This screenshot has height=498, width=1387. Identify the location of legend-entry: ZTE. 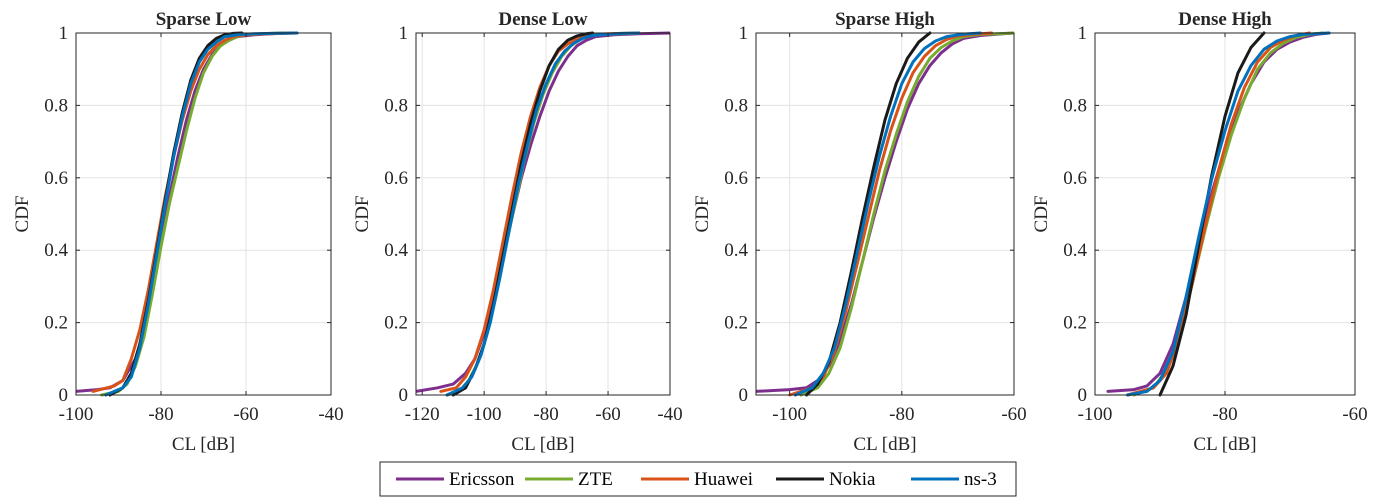
(569, 479).